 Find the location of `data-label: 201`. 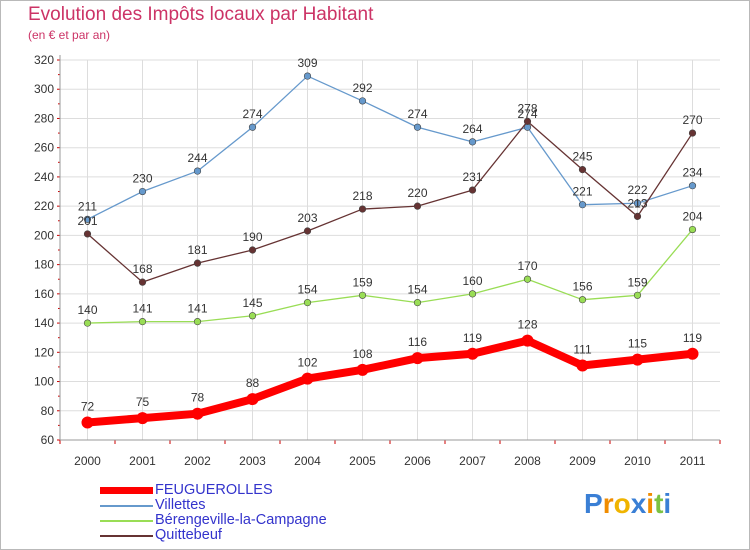

data-label: 201 is located at coordinates (87, 221).